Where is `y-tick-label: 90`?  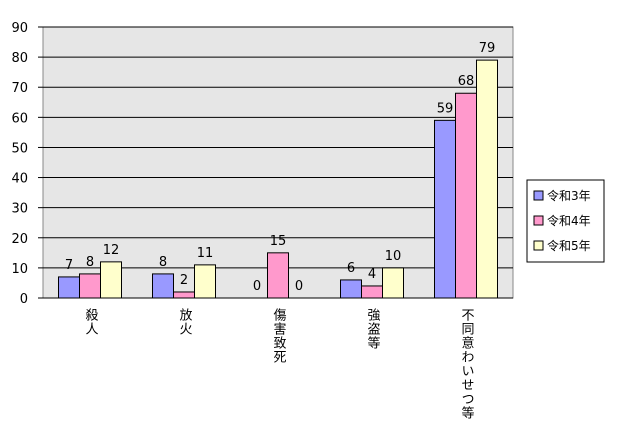 y-tick-label: 90 is located at coordinates (19, 28).